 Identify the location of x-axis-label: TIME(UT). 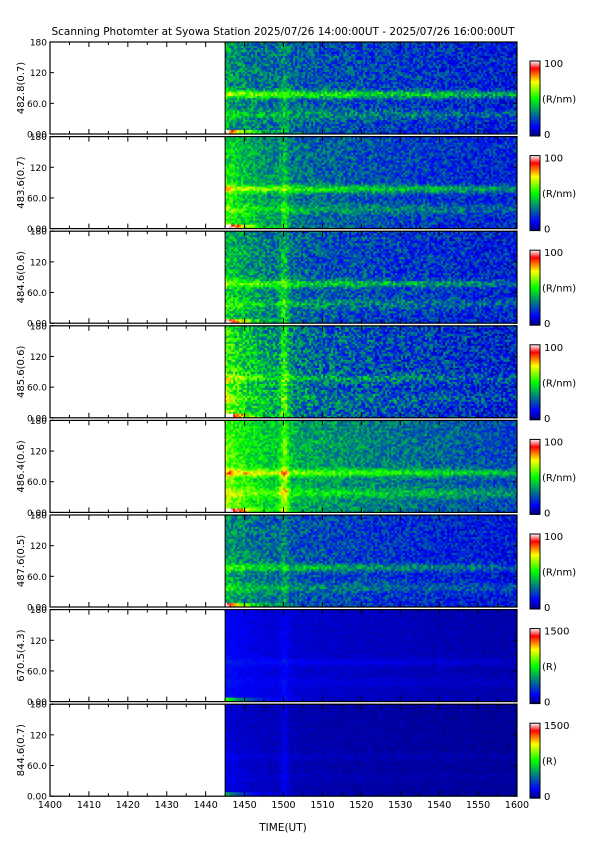
(282, 828).